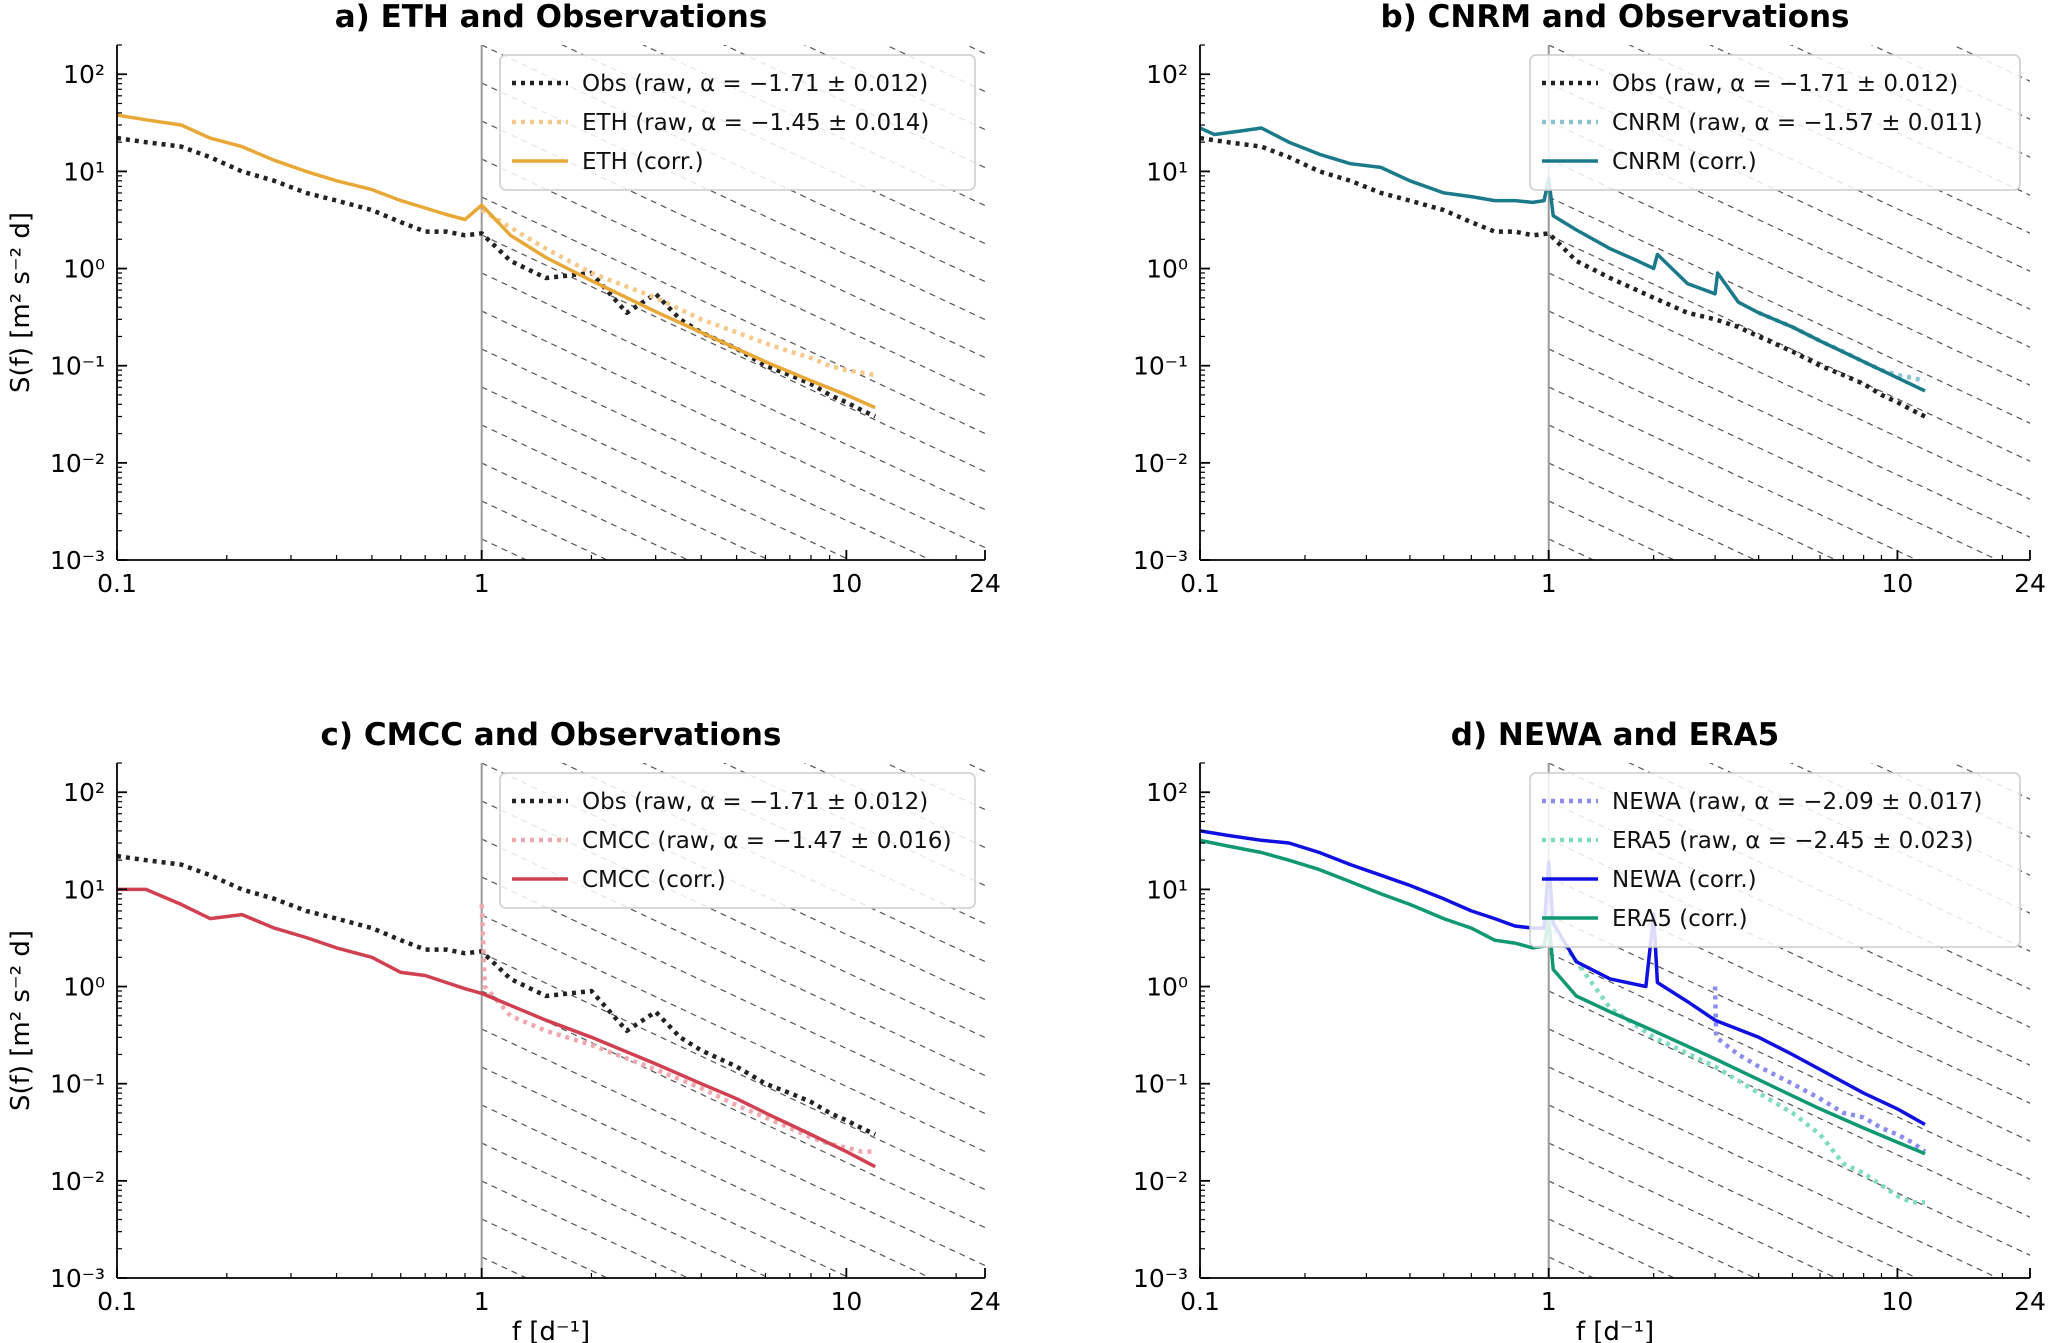  Describe the element at coordinates (767, 841) in the screenshot. I see `legend-label: CMCC (raw, α = −1.47 ± 0.016)` at that location.